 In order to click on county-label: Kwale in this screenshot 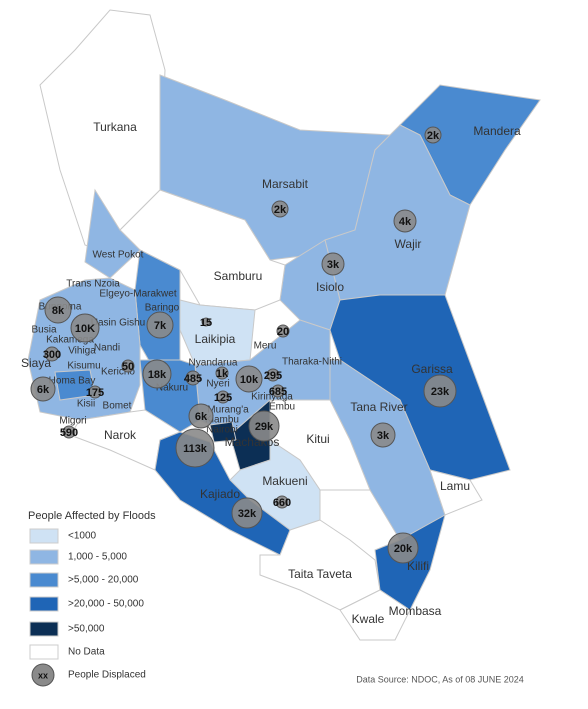, I will do `click(368, 619)`.